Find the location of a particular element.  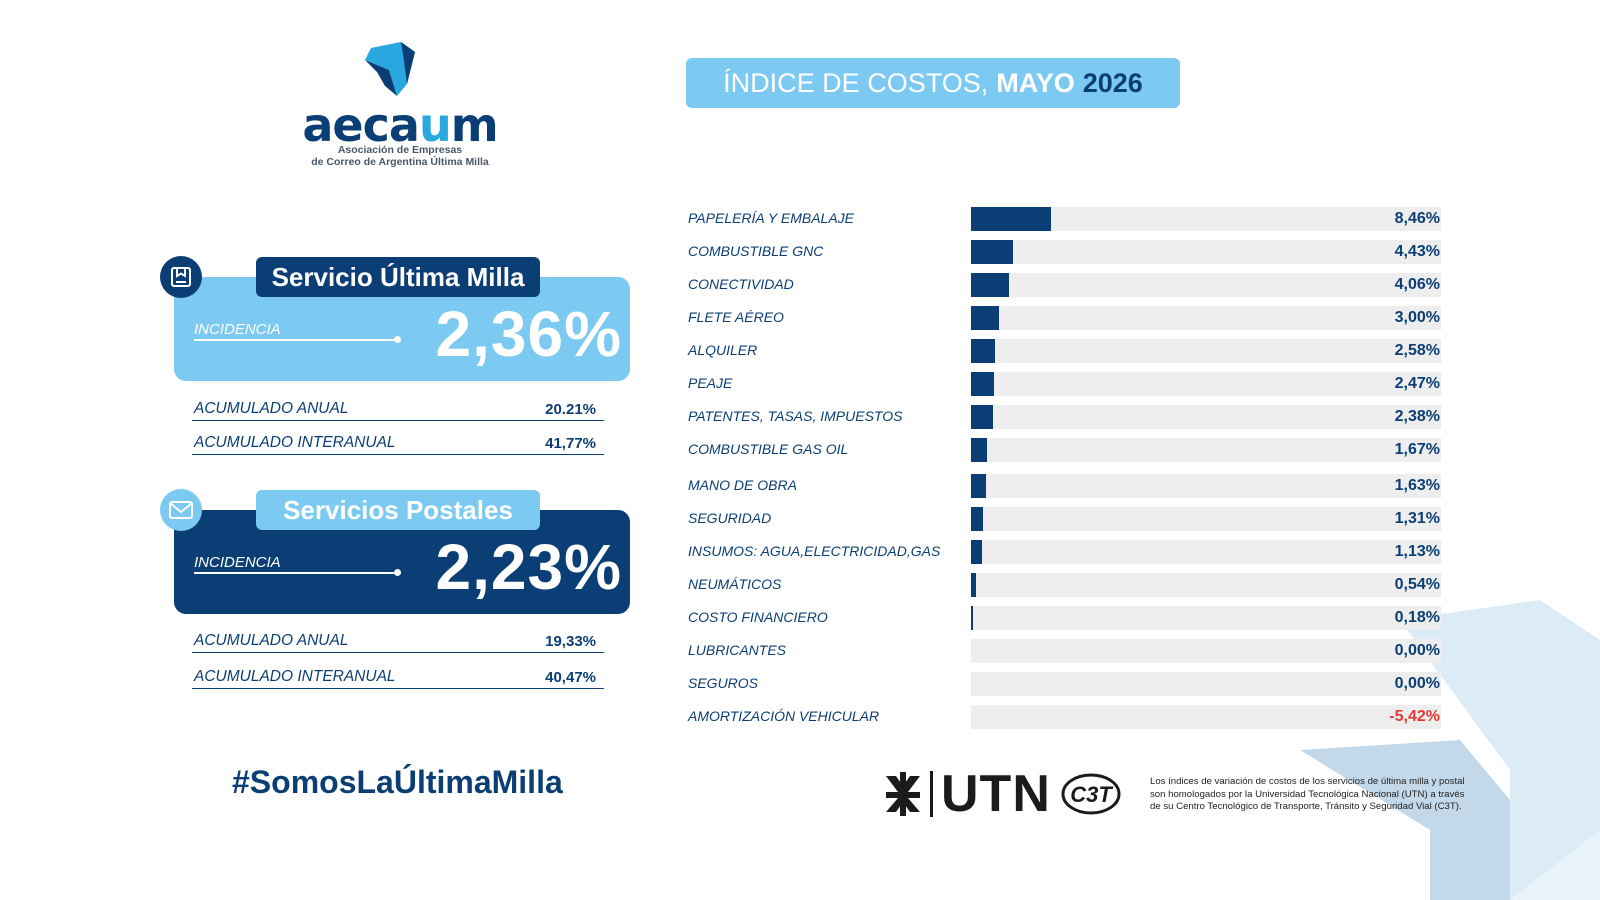

utn-separator is located at coordinates (931, 794).